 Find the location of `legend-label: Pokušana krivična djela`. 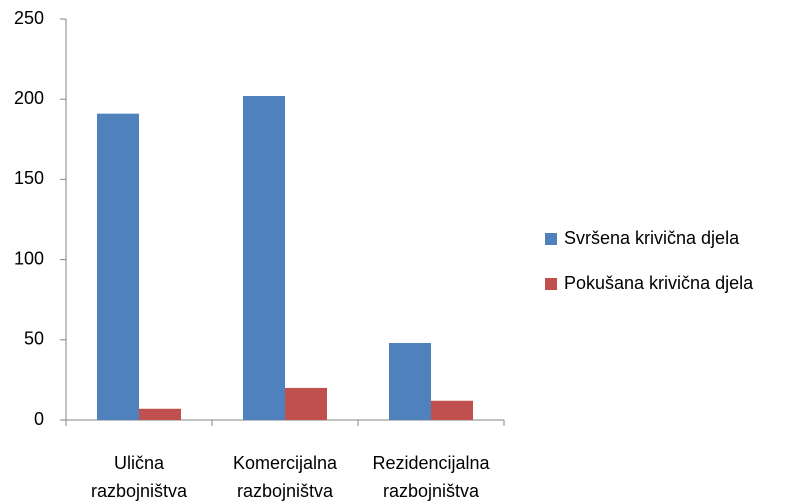

legend-label: Pokušana krivična djela is located at coordinates (659, 283).